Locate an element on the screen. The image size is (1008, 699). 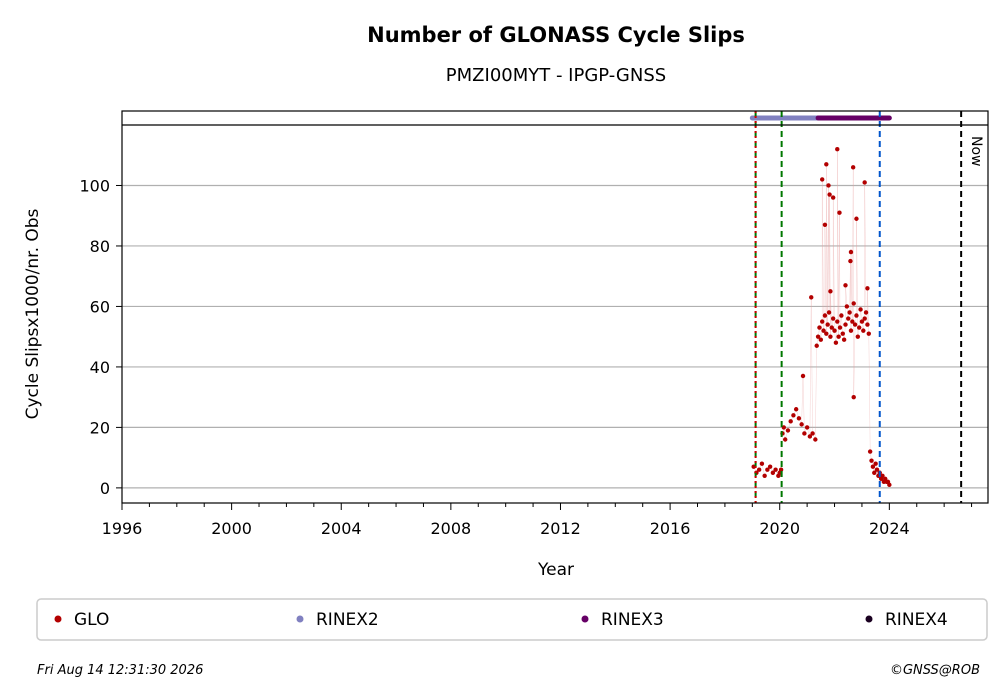
footer-timestamp: Fri Aug 14 12:31:30 2026 is located at coordinates (120, 670).